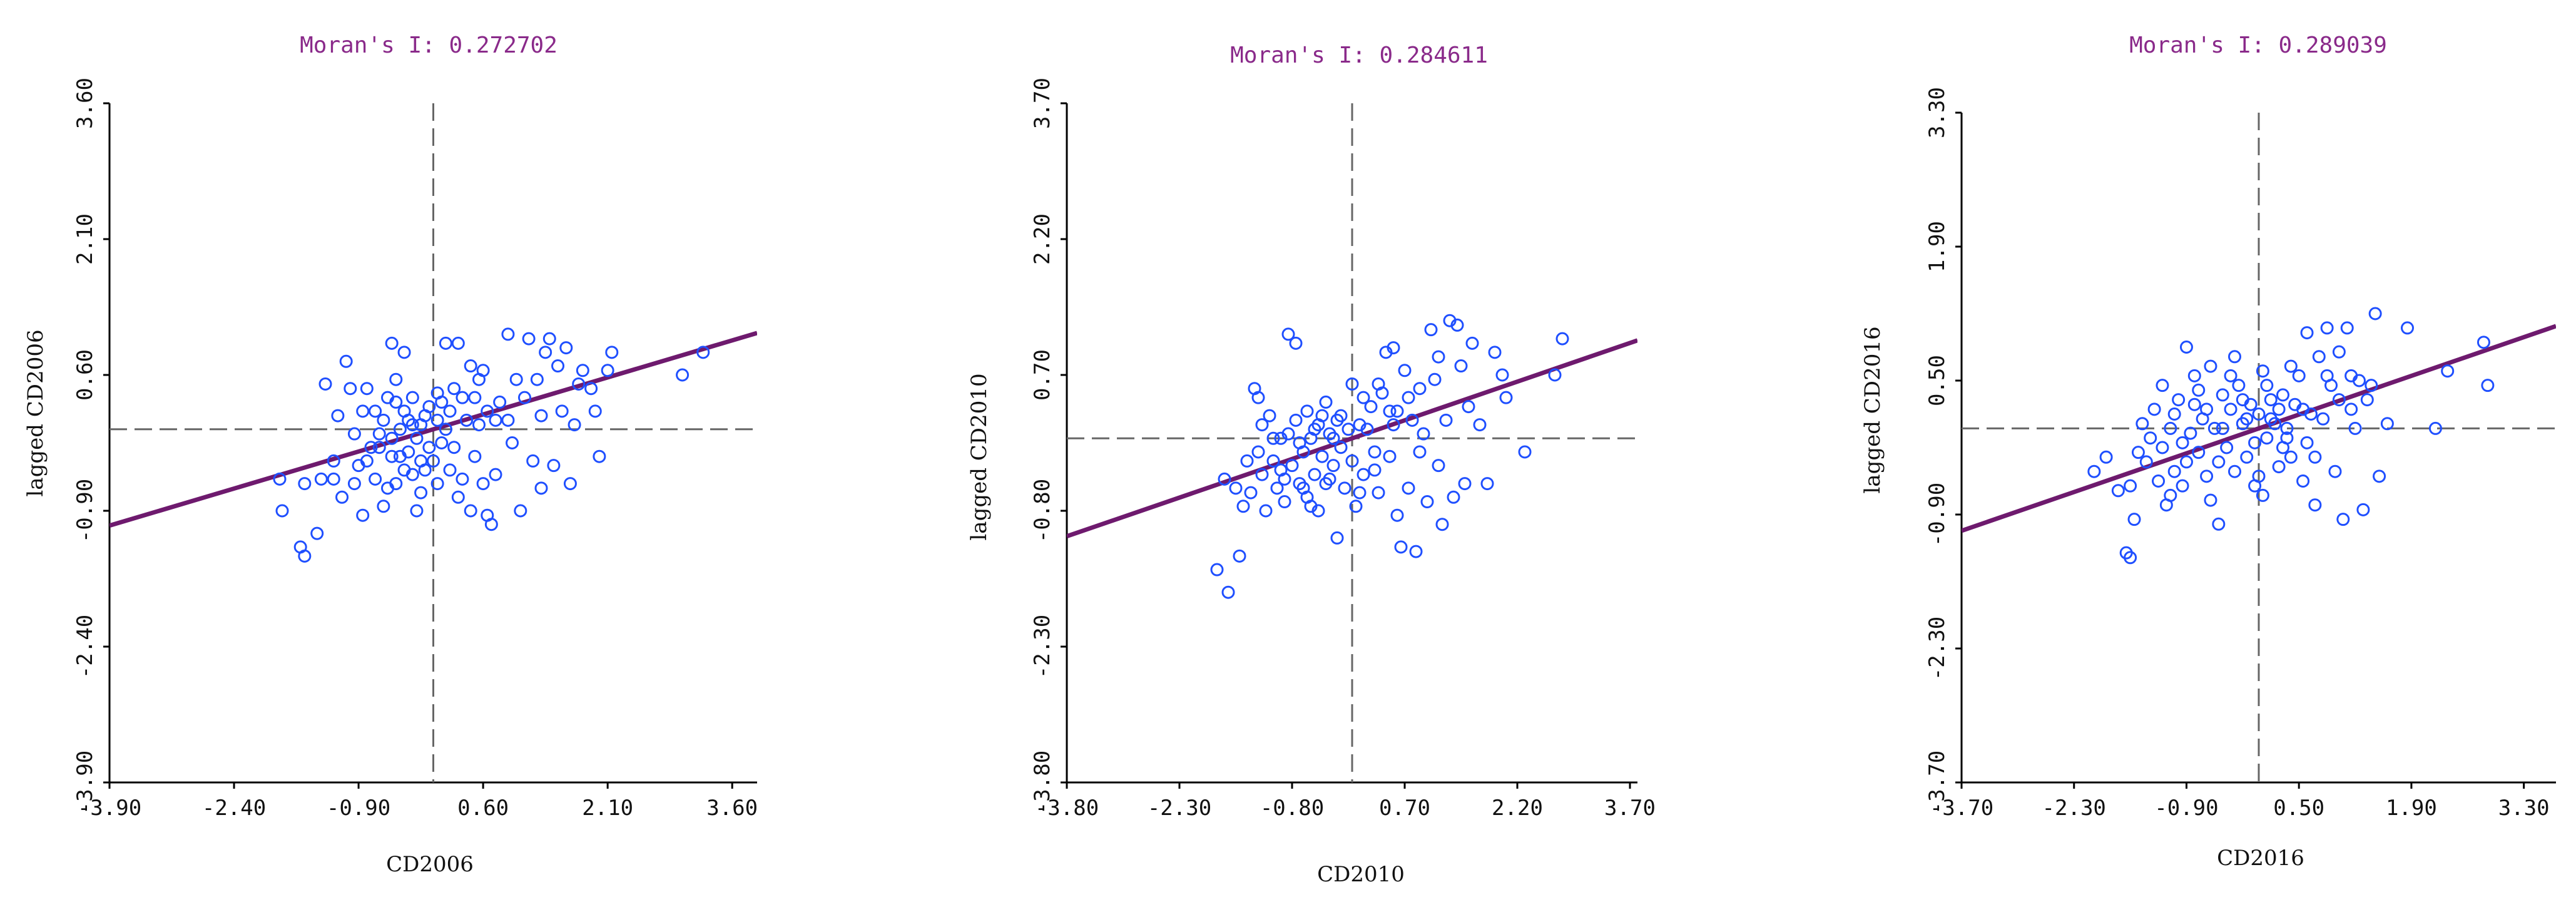 The height and width of the screenshot is (897, 2576). What do you see at coordinates (35, 412) in the screenshot?
I see `y-axis-title: lagged CD2006` at bounding box center [35, 412].